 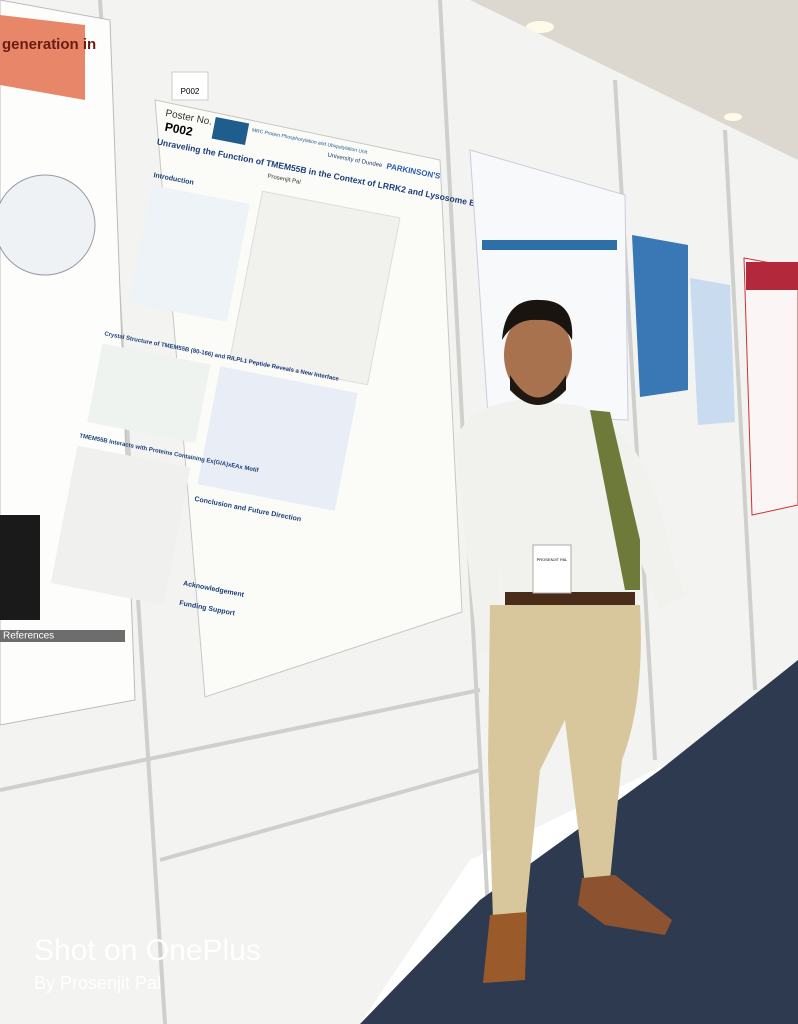 I want to click on face, so click(x=538, y=355).